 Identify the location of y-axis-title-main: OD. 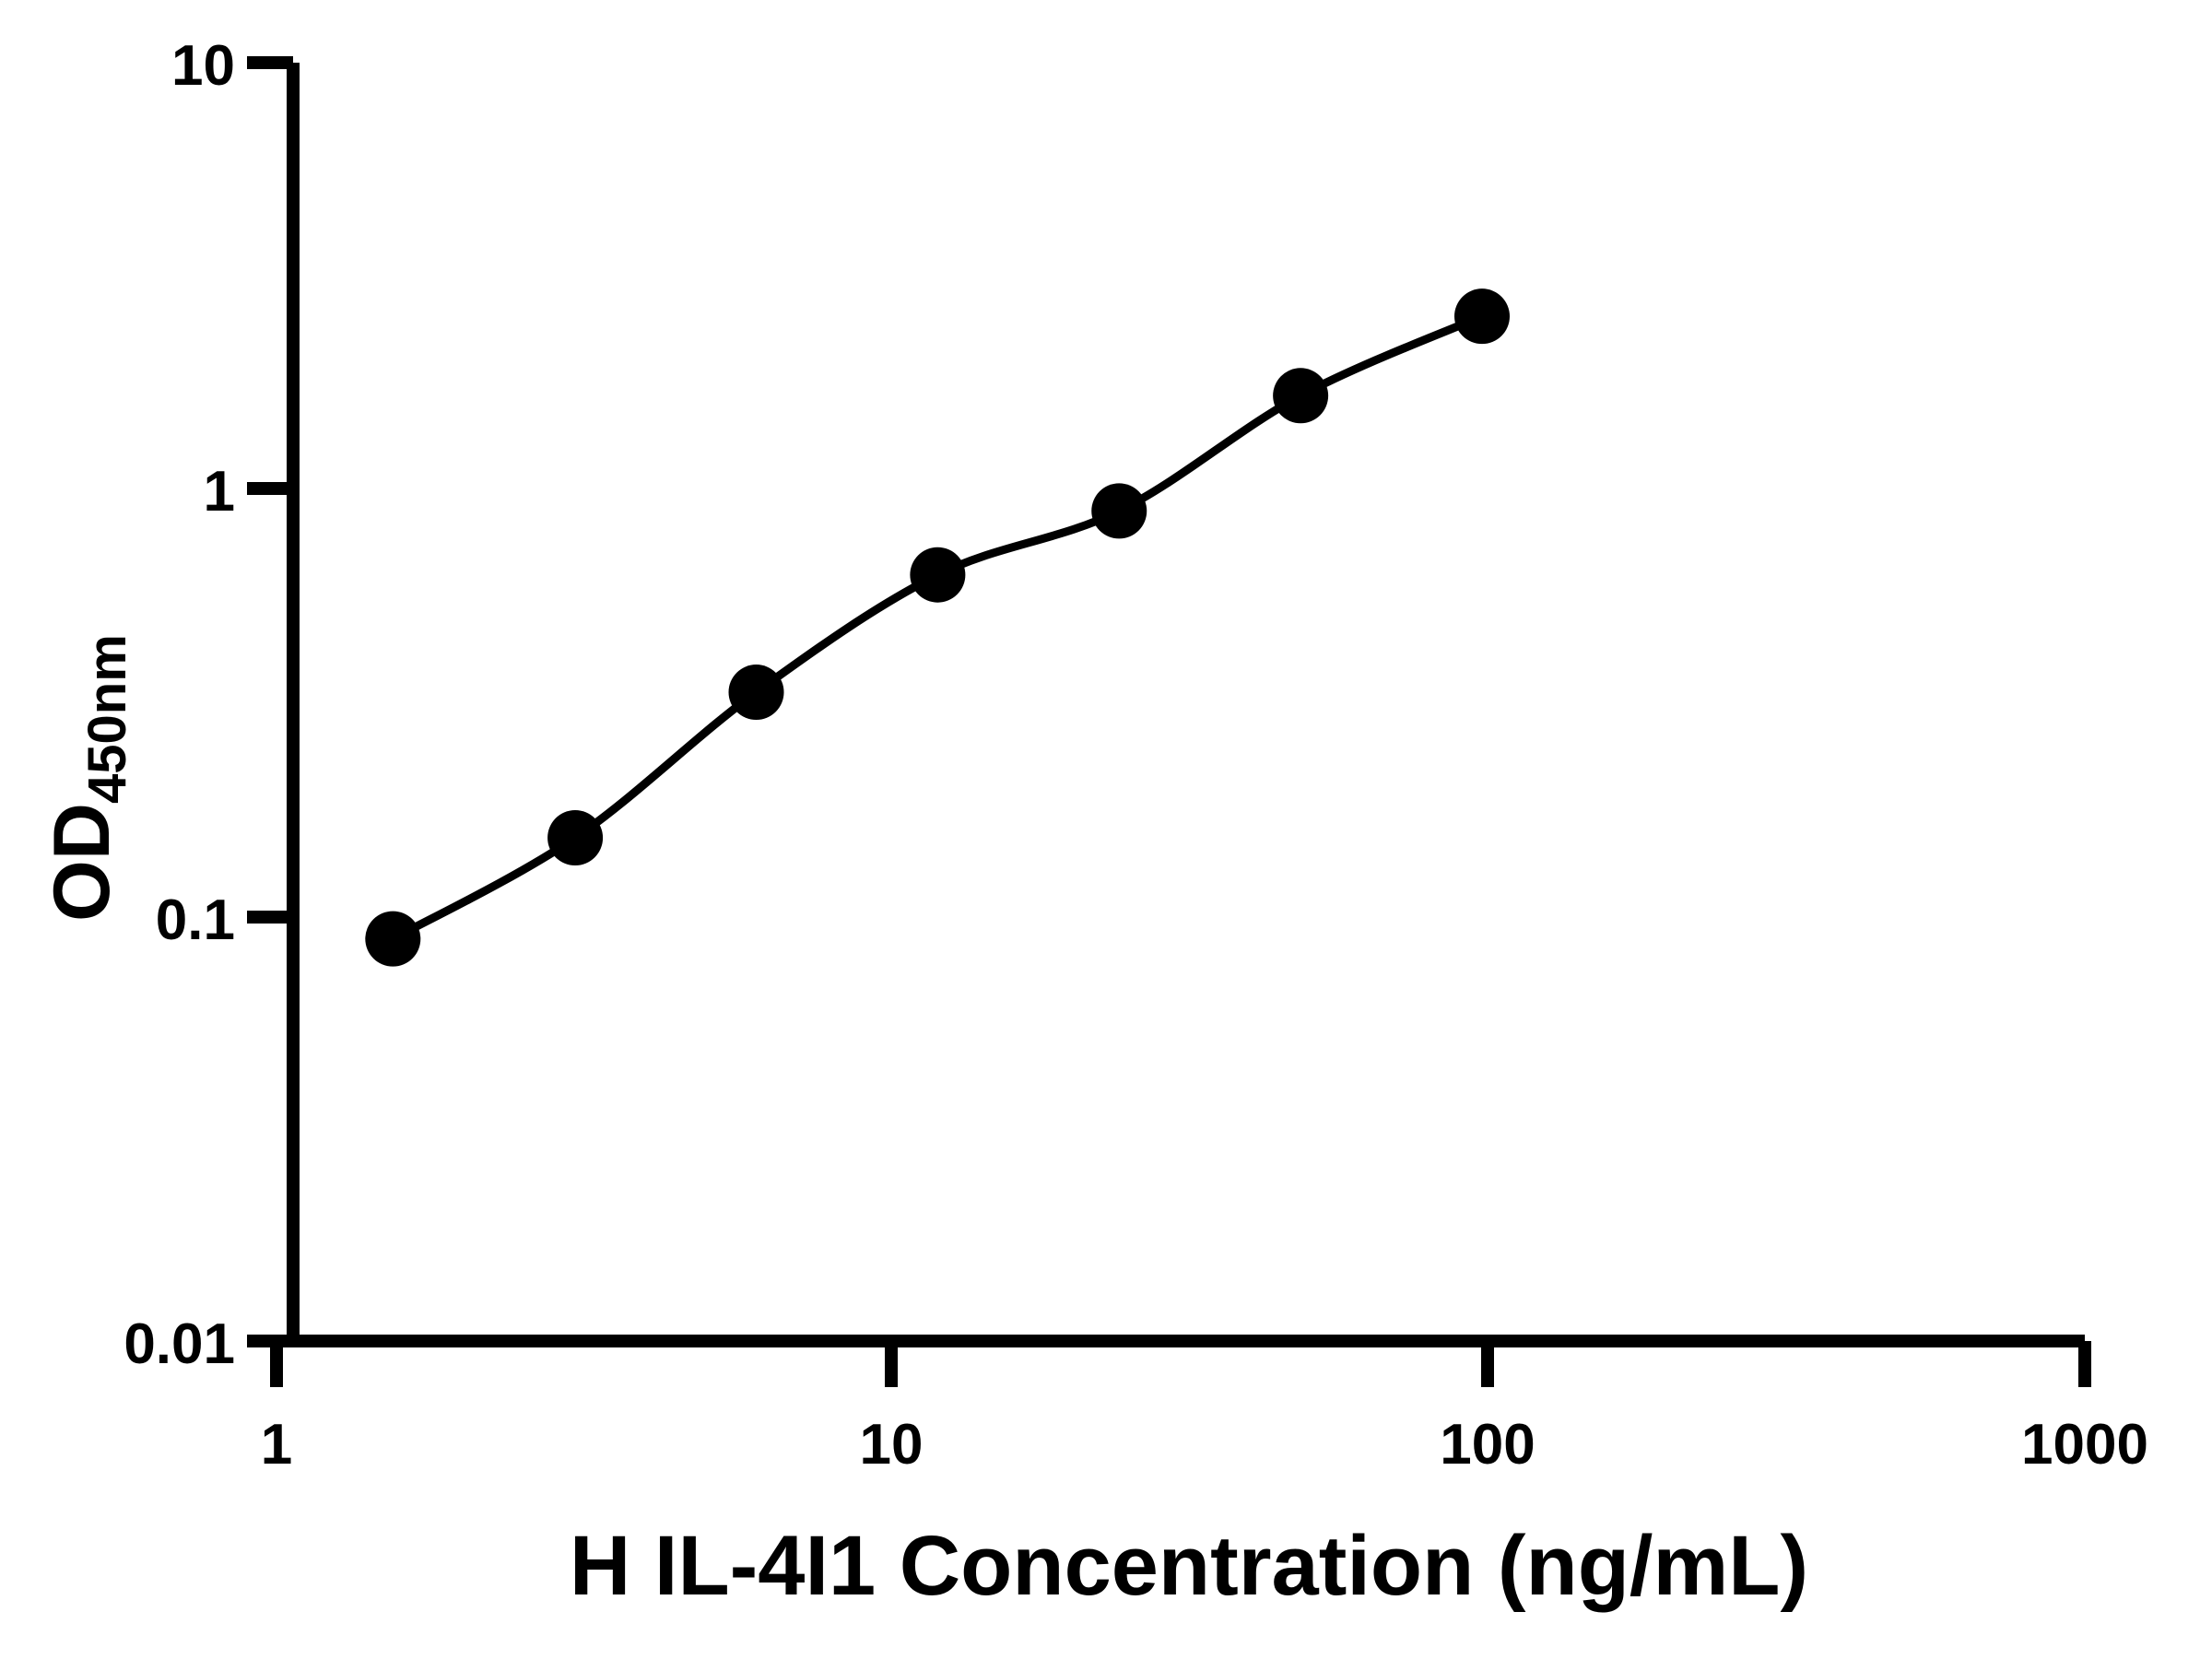
(82, 862).